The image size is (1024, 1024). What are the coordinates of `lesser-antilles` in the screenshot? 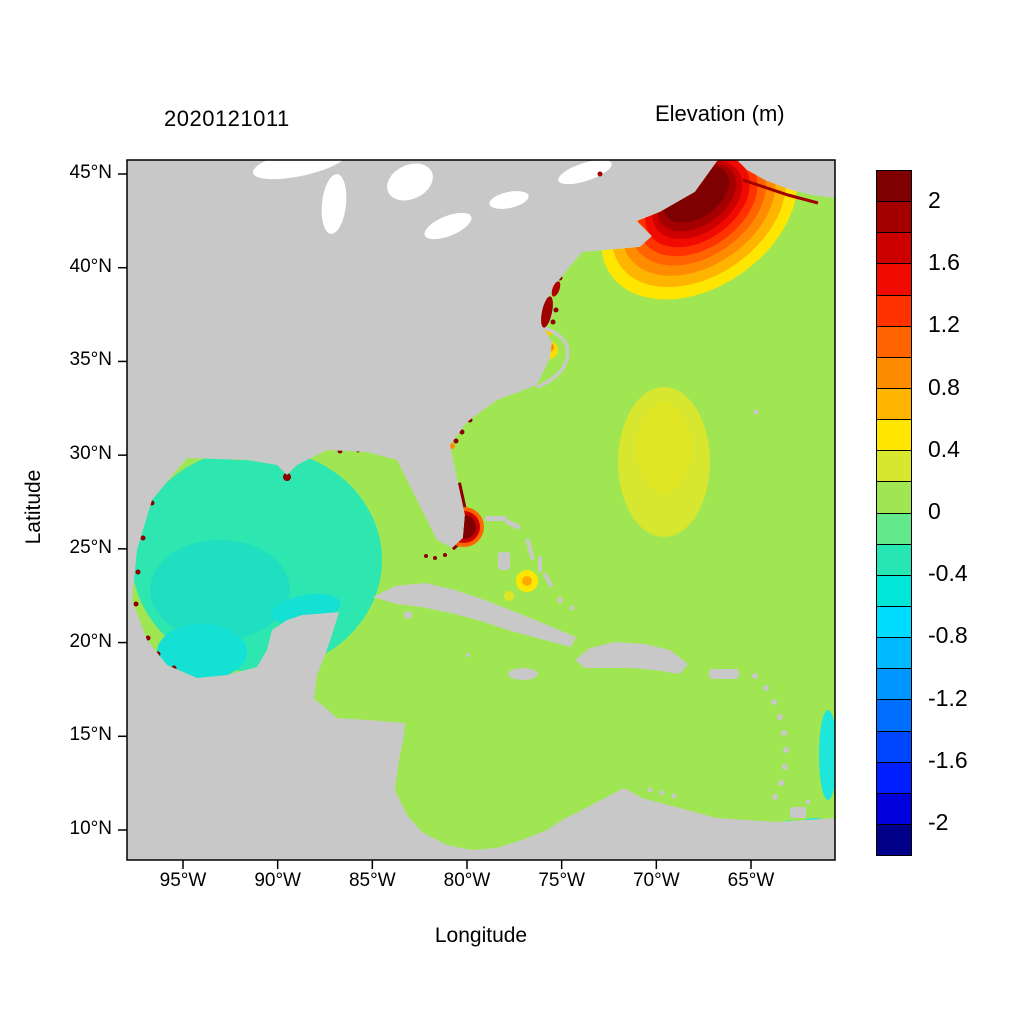 It's located at (729, 745).